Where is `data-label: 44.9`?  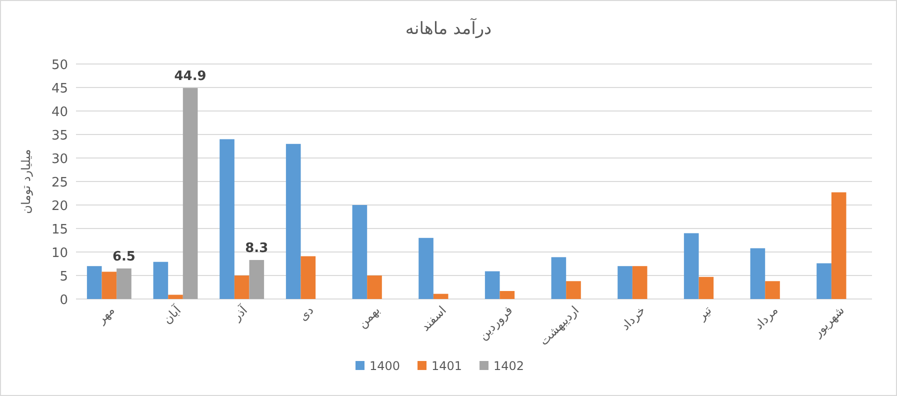
data-label: 44.9 is located at coordinates (190, 76).